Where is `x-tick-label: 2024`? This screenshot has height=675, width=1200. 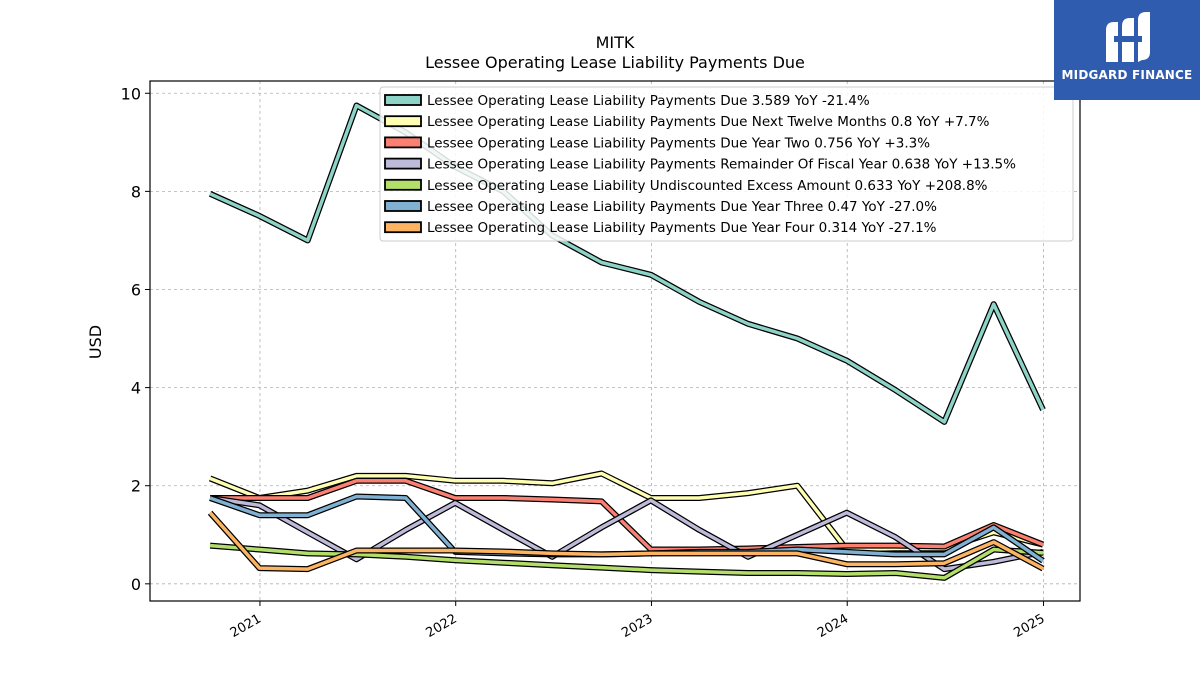
x-tick-label: 2024 is located at coordinates (833, 626).